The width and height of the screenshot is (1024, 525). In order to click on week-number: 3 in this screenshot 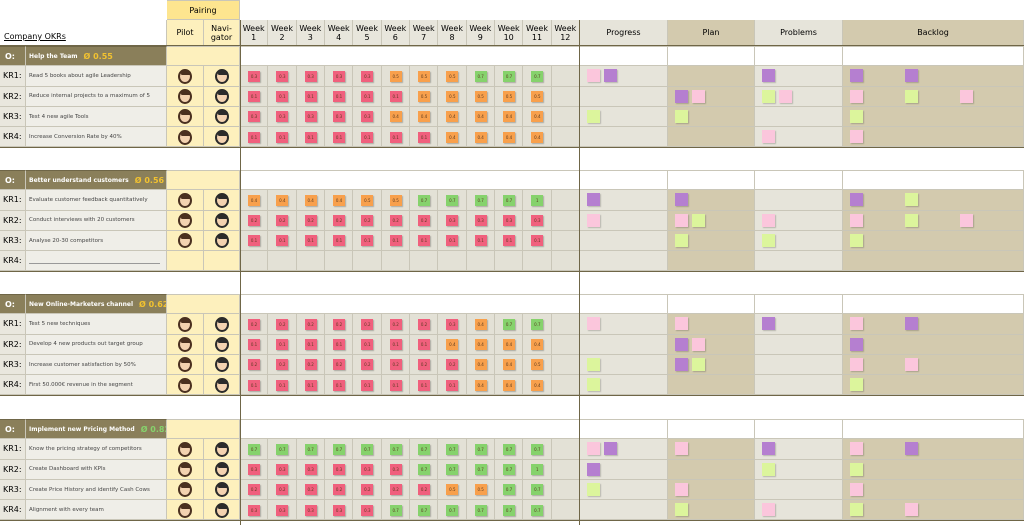, I will do `click(310, 37)`.